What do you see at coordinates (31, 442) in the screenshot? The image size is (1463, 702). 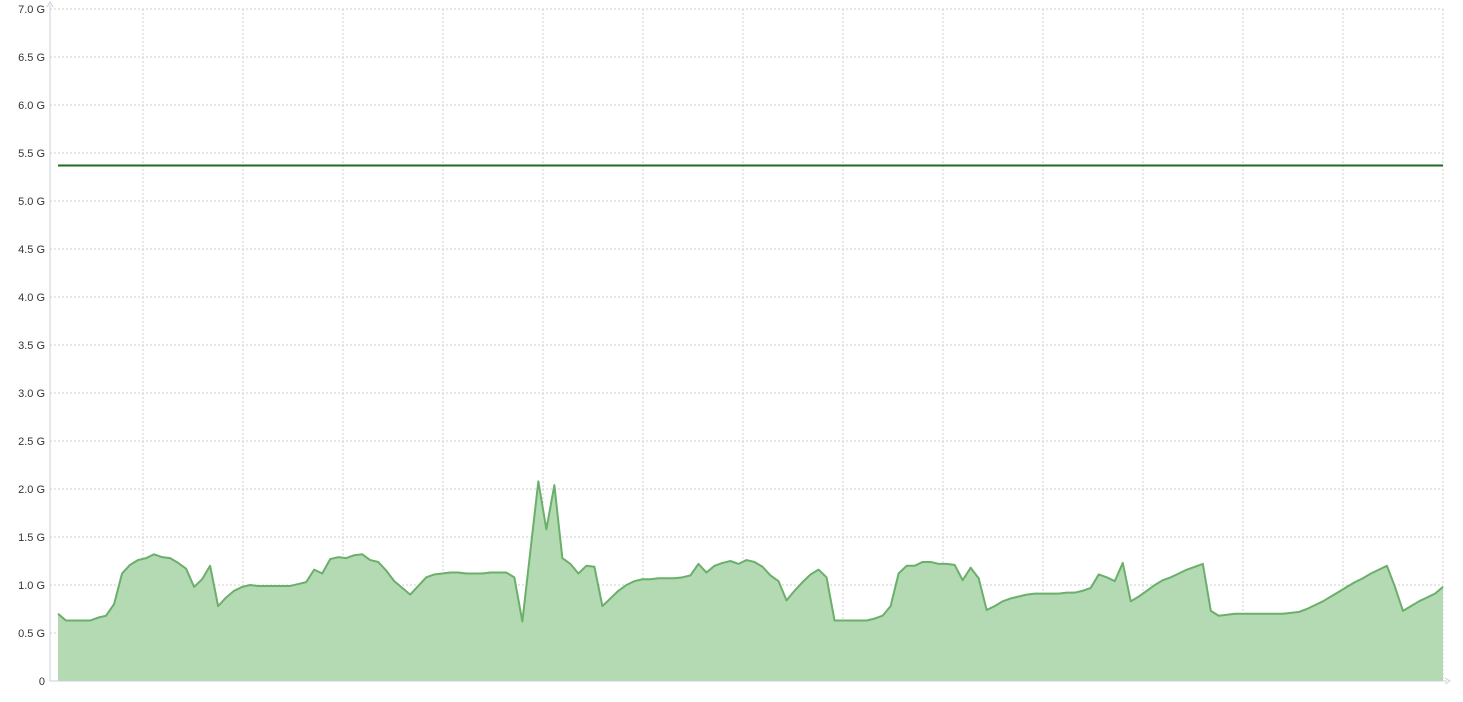 I see `y-tick-label: 2.5 G` at bounding box center [31, 442].